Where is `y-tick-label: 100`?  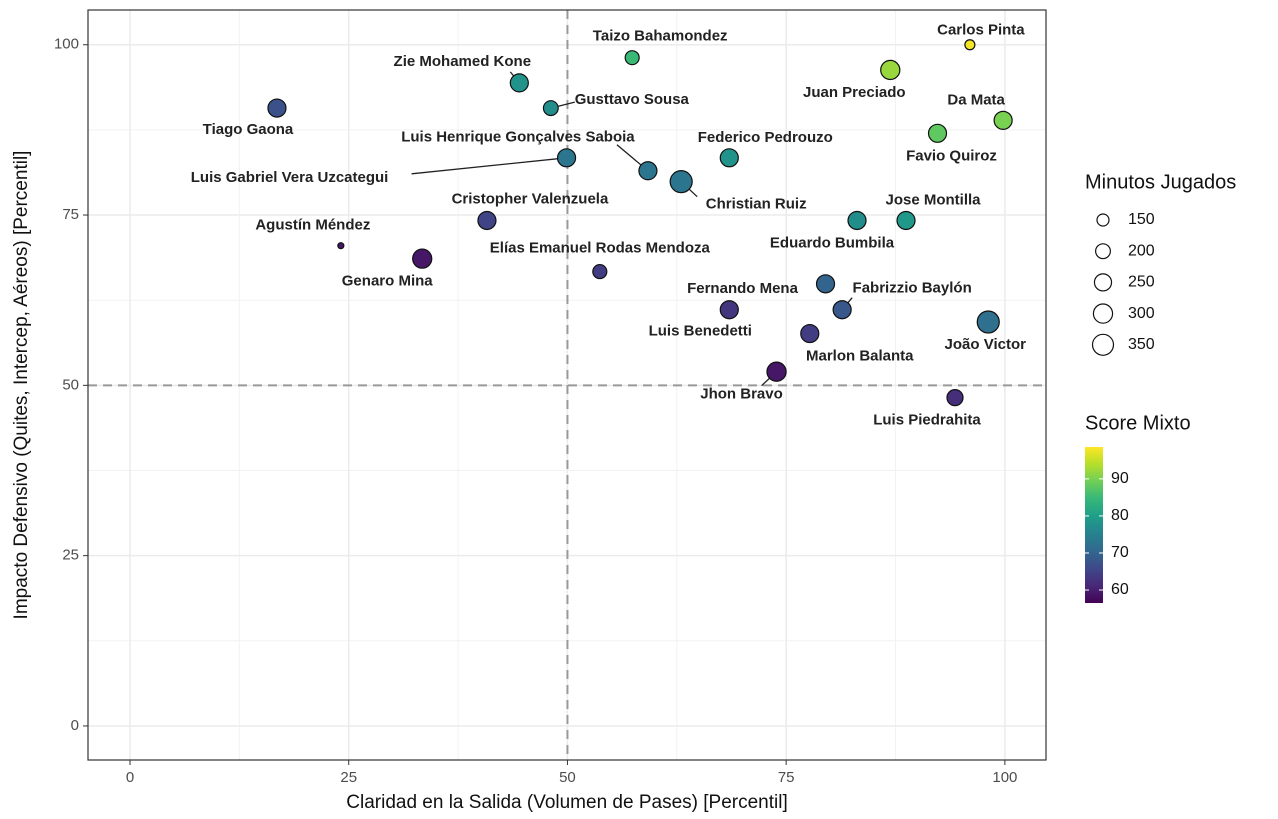 y-tick-label: 100 is located at coordinates (66, 44).